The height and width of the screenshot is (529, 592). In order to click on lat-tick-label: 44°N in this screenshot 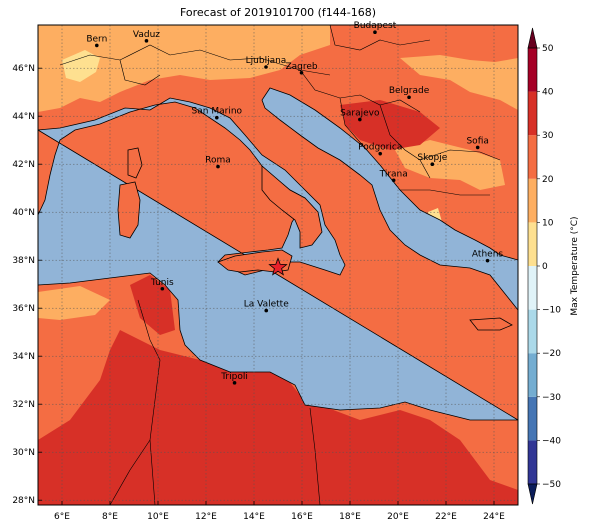, I will do `click(23, 117)`.